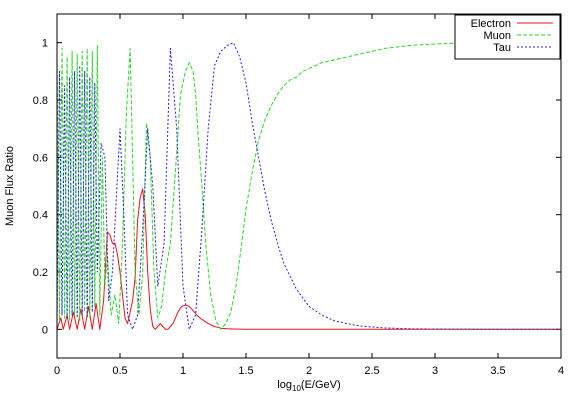 The image size is (581, 407). Describe the element at coordinates (561, 371) in the screenshot. I see `x-tick-label: 4` at that location.